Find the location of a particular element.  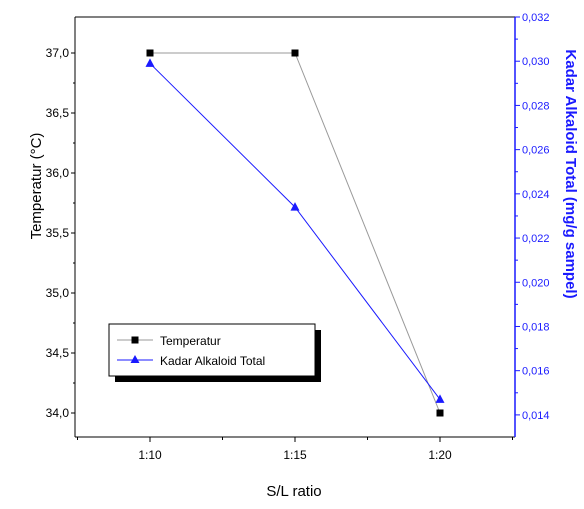

y-tick-label: 37,0 is located at coordinates (58, 53).